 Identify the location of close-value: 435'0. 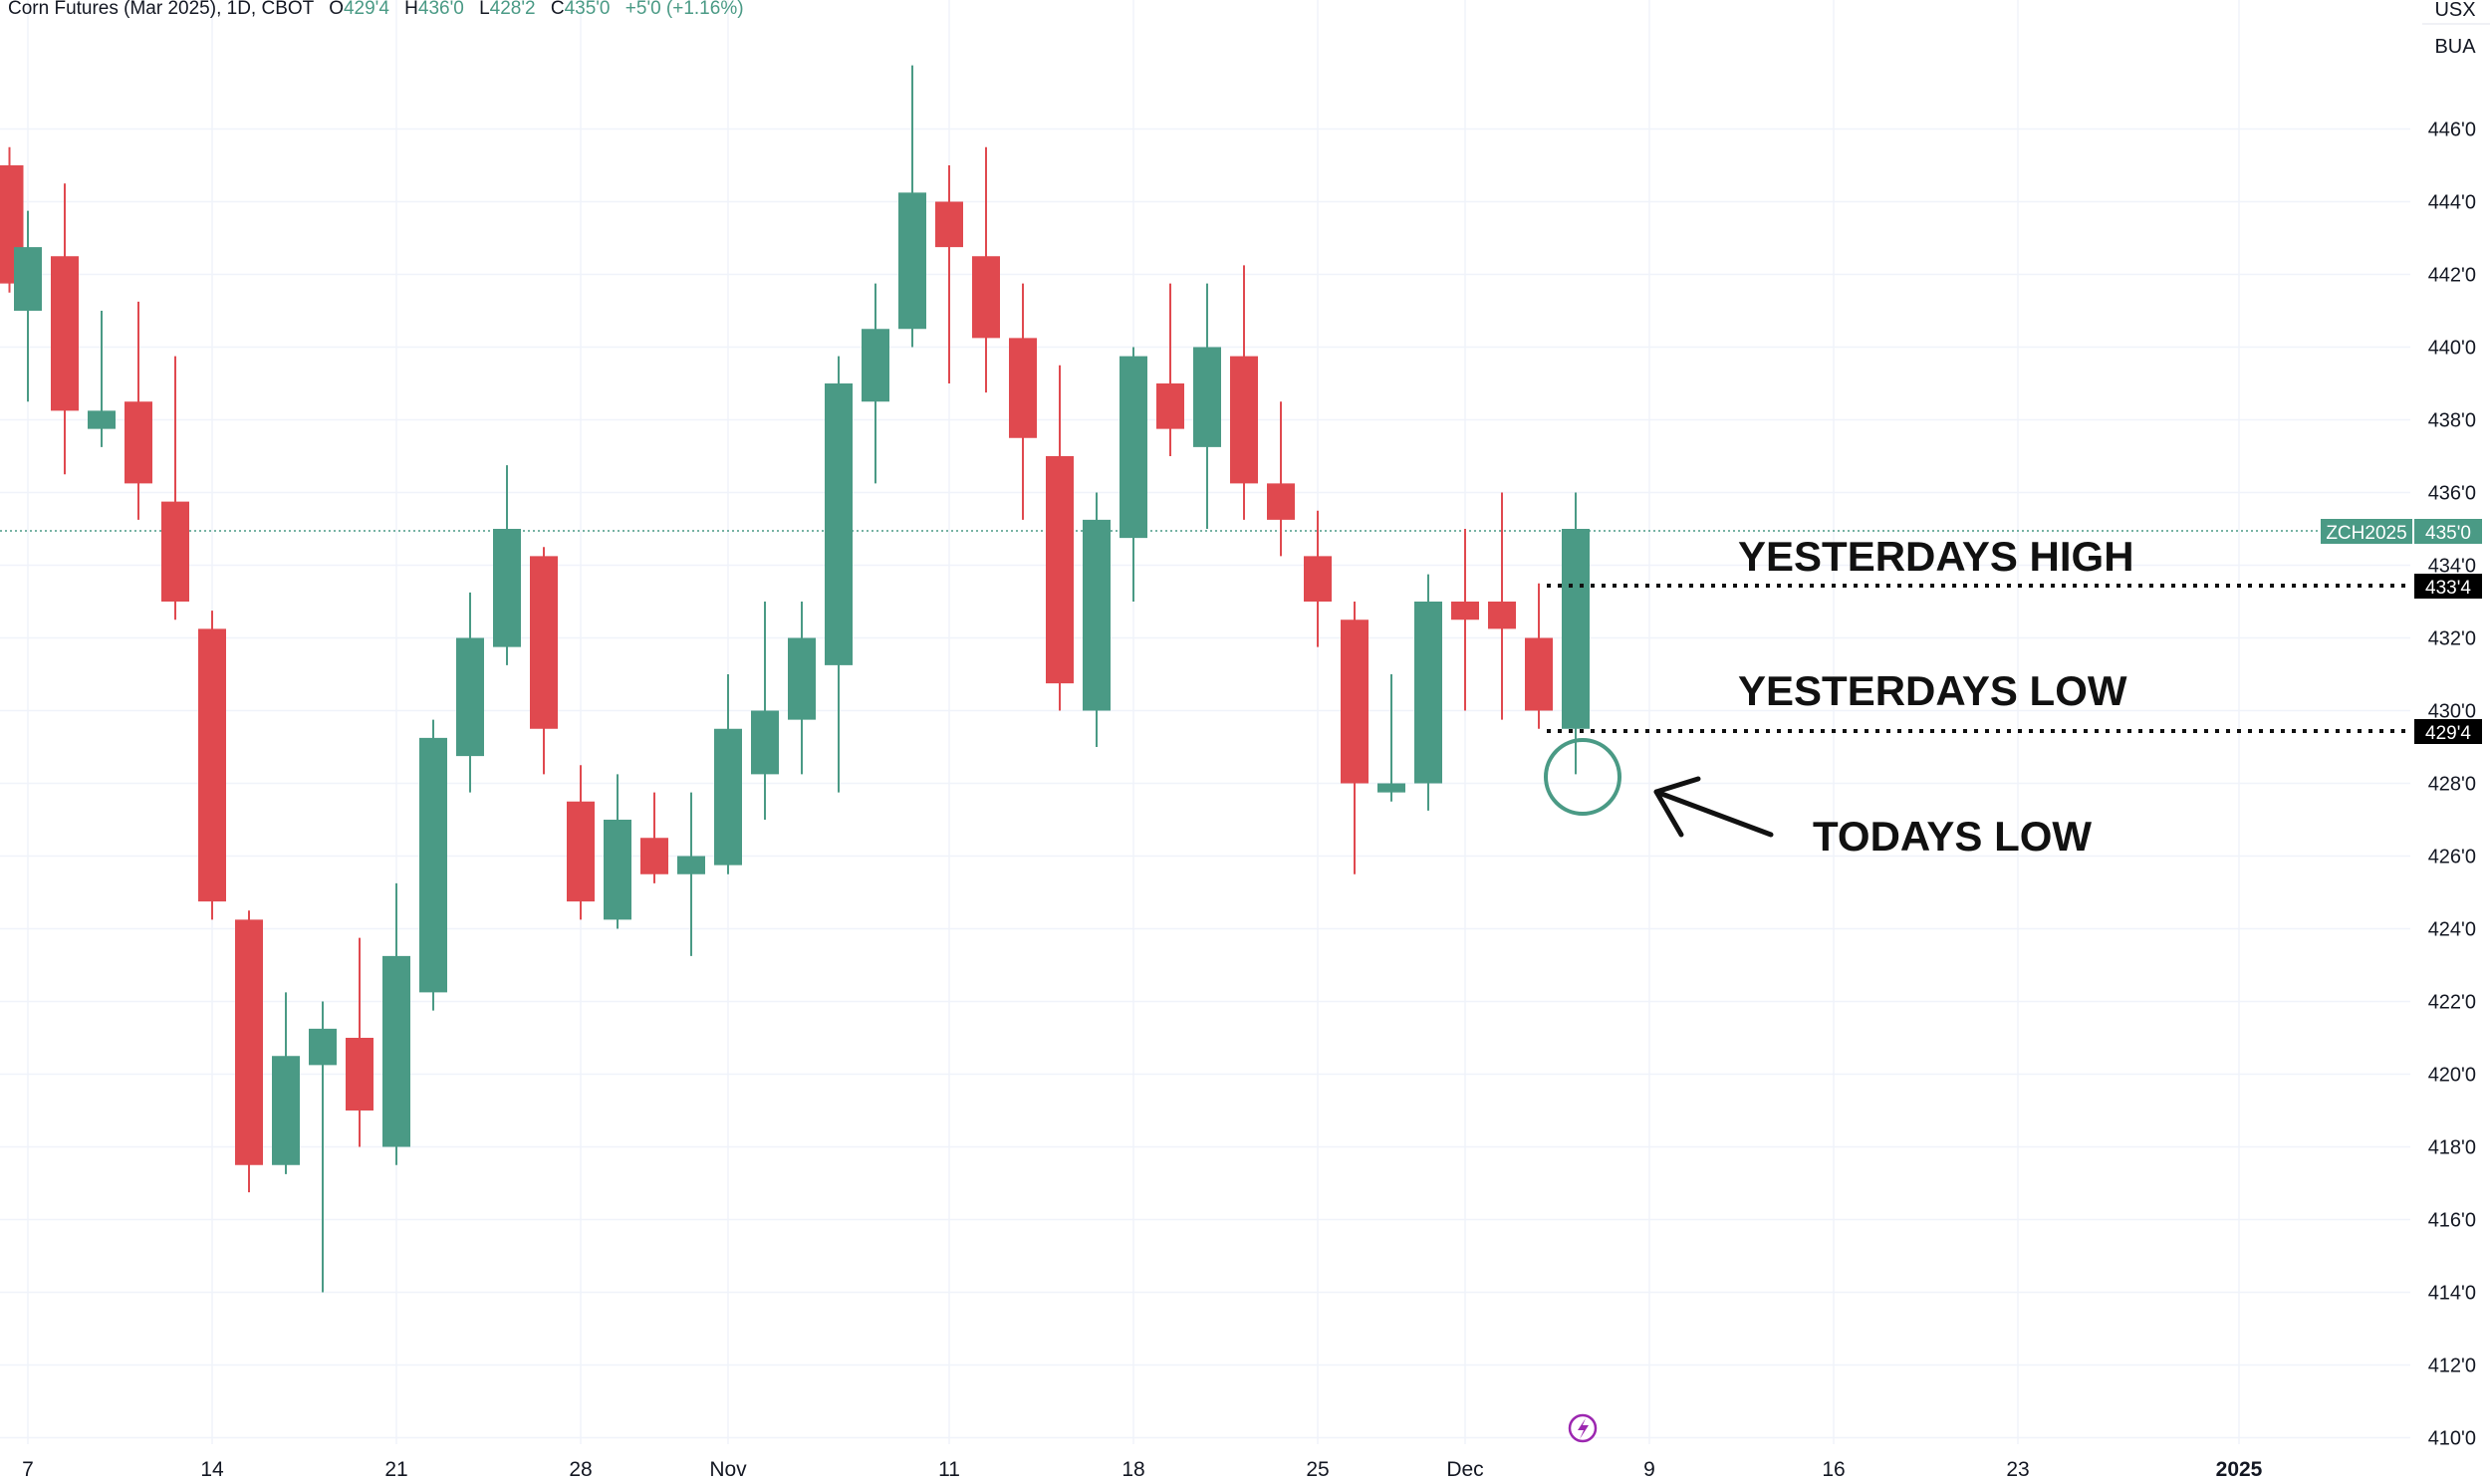
(588, 9).